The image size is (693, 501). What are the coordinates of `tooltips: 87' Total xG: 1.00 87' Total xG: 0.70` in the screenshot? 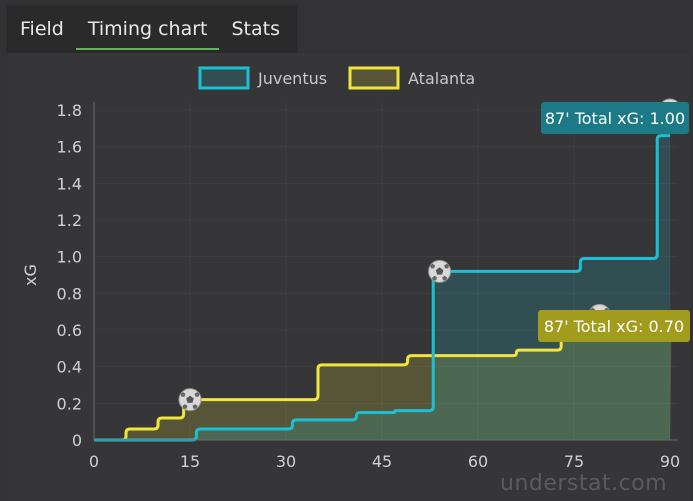 It's located at (614, 222).